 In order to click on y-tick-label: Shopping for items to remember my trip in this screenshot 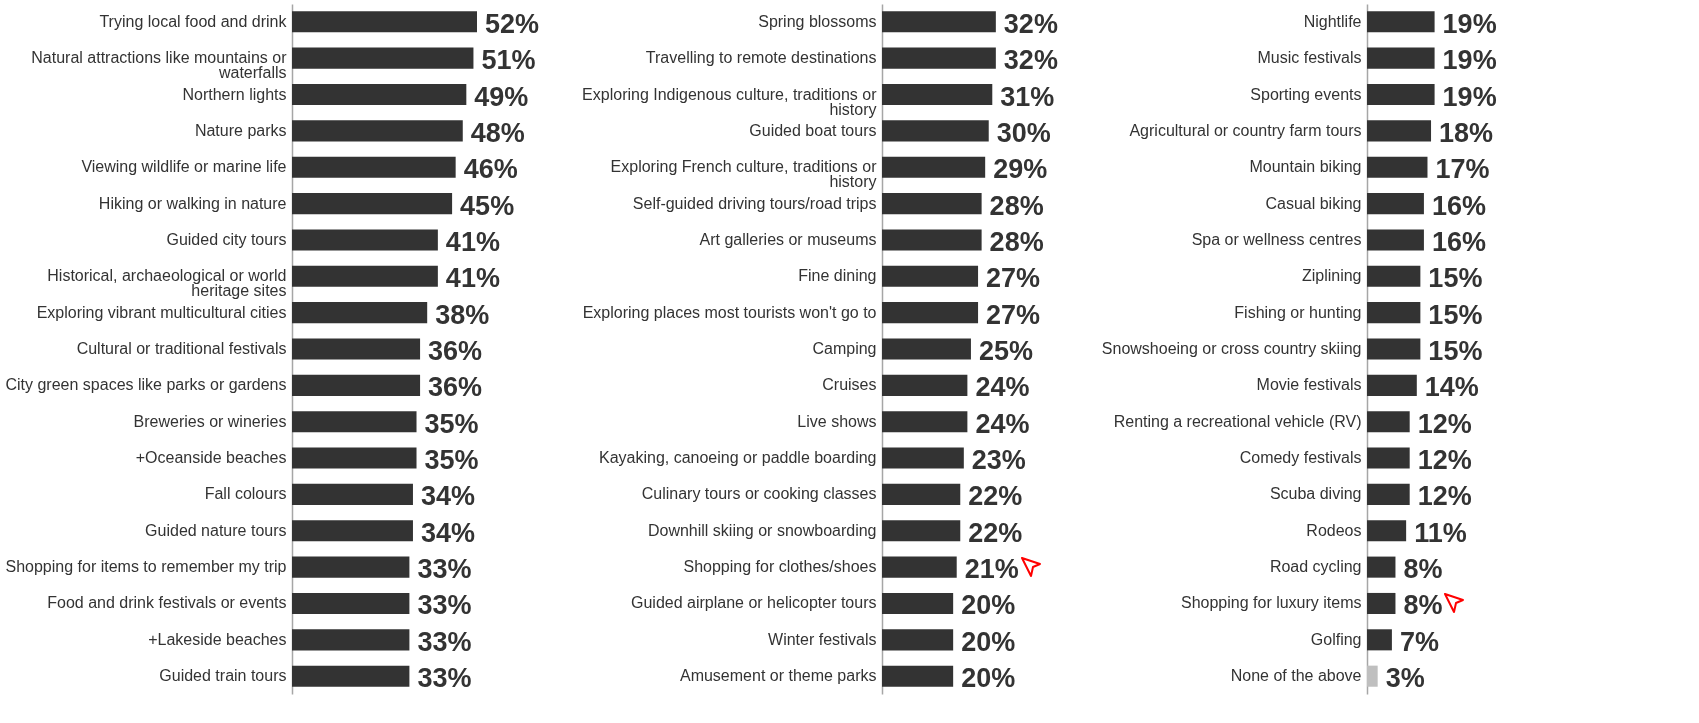, I will do `click(146, 567)`.